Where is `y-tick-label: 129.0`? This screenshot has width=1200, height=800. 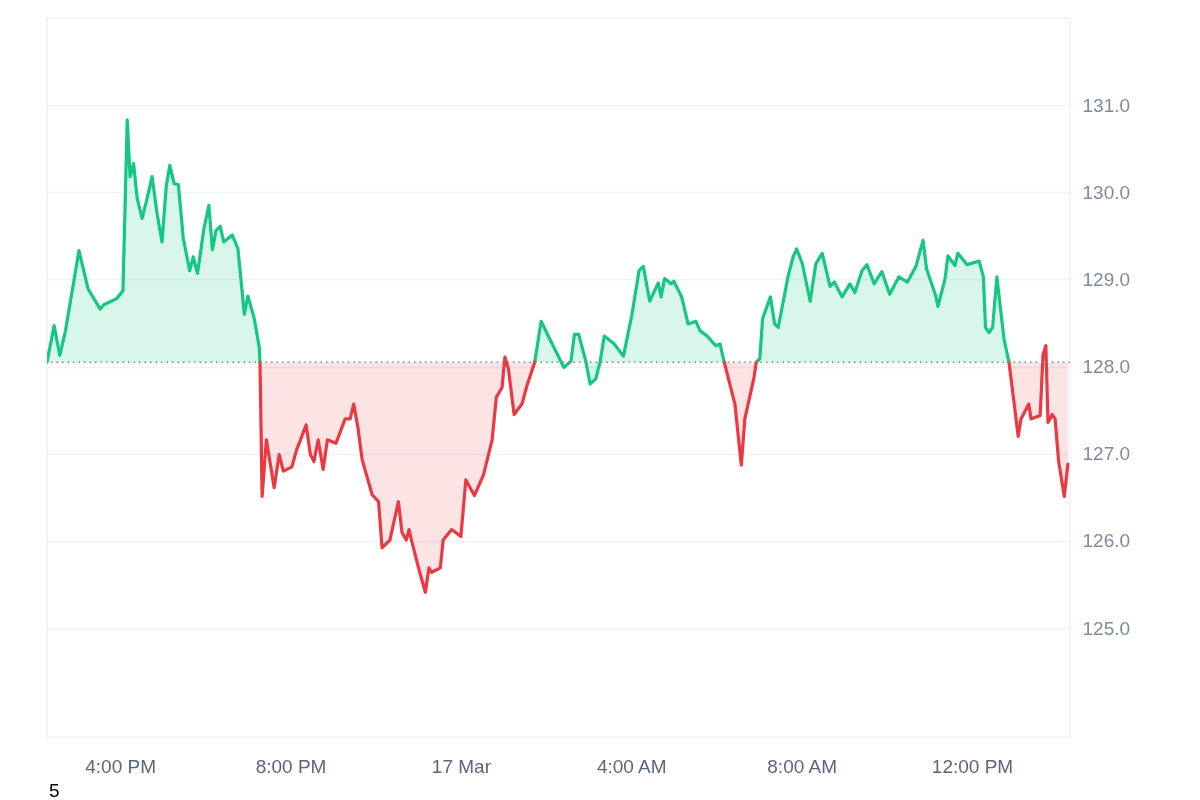
y-tick-label: 129.0 is located at coordinates (1106, 279).